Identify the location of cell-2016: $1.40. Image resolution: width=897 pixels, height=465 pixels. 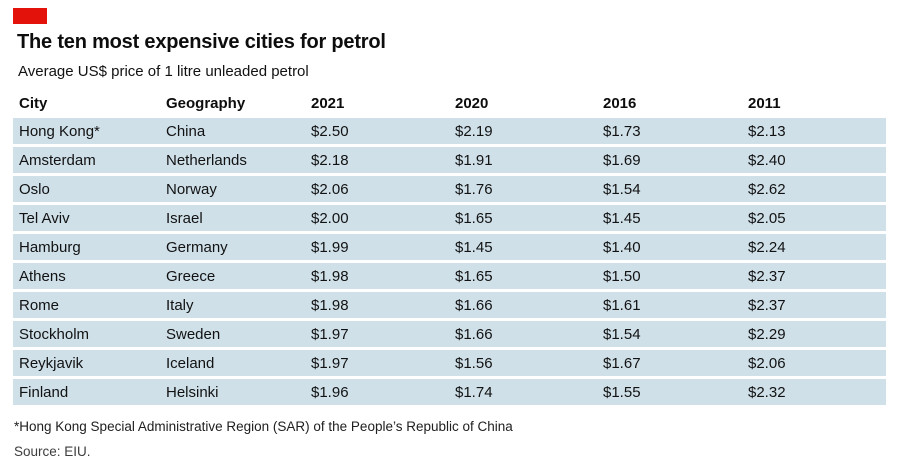
(622, 247).